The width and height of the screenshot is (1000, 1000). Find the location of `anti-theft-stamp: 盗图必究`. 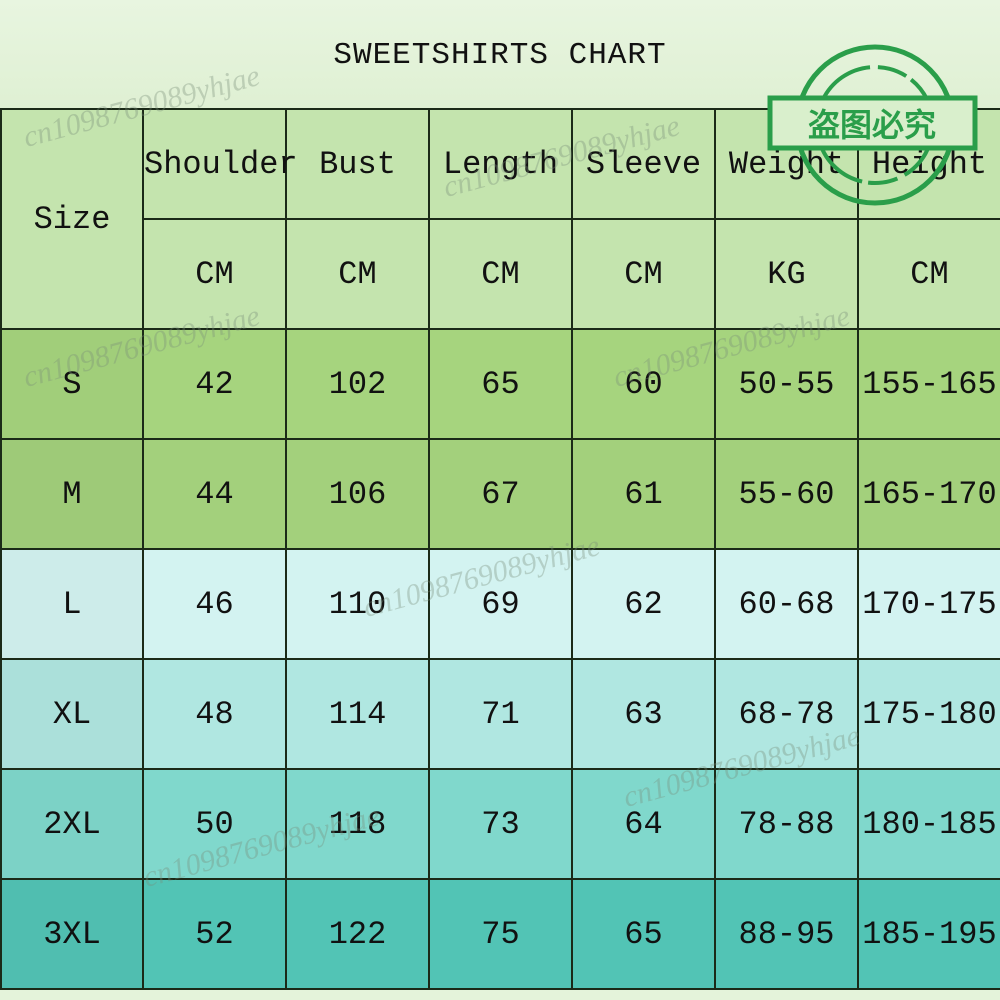

anti-theft-stamp: 盗图必究 is located at coordinates (872, 125).